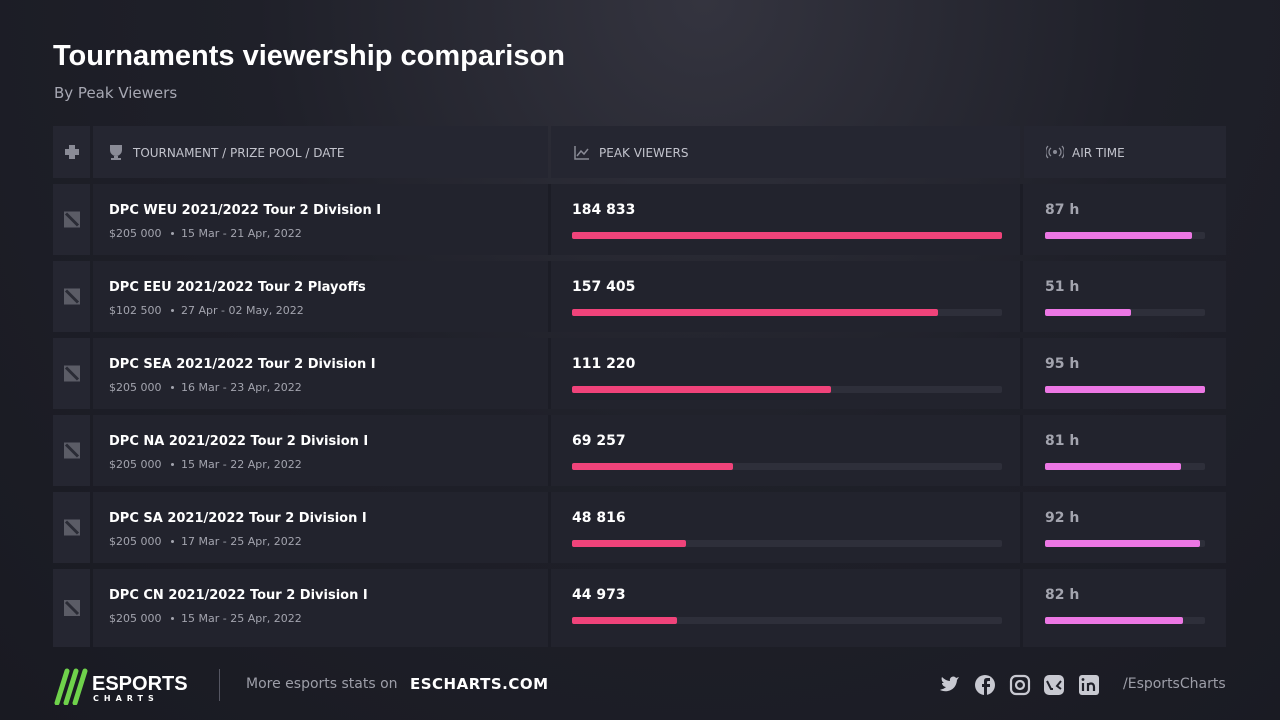 The image size is (1280, 720). I want to click on peak-viewers: 184 833, so click(604, 210).